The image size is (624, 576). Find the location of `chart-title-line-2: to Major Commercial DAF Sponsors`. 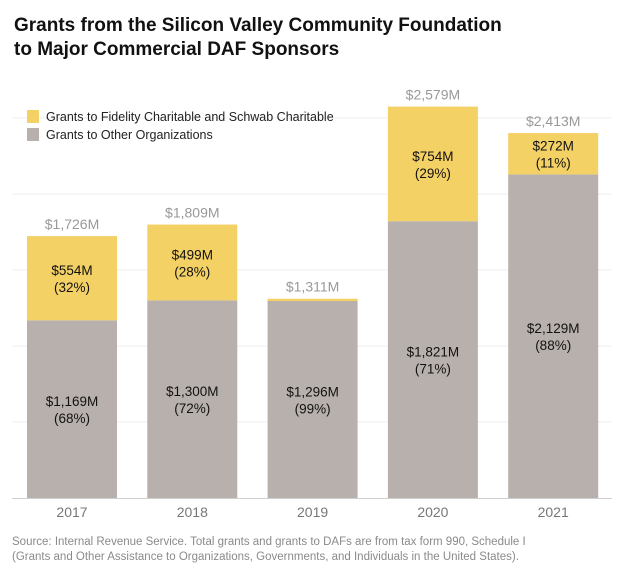

chart-title-line-2: to Major Commercial DAF Sponsors is located at coordinates (177, 49).